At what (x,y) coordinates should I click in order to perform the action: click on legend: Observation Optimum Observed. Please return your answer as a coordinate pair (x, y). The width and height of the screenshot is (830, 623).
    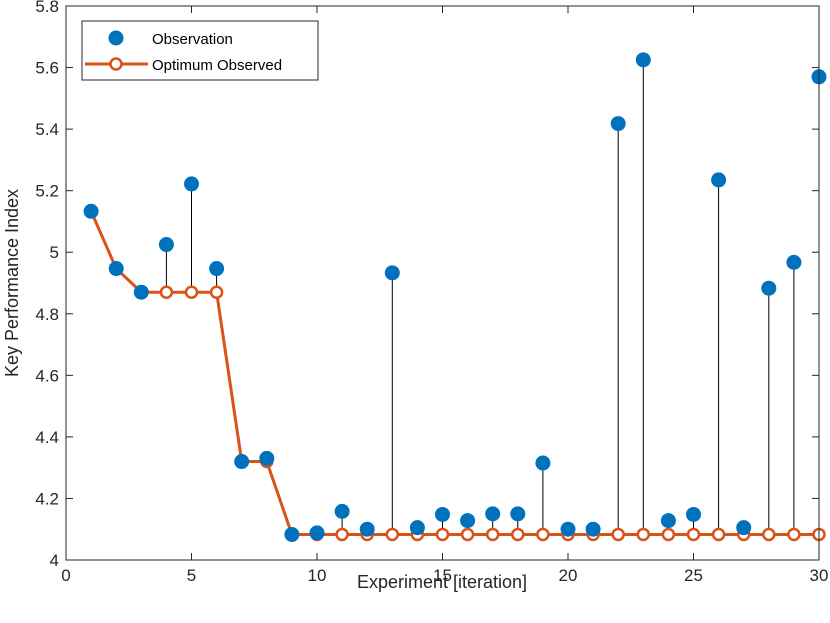
    Looking at the image, I should click on (200, 50).